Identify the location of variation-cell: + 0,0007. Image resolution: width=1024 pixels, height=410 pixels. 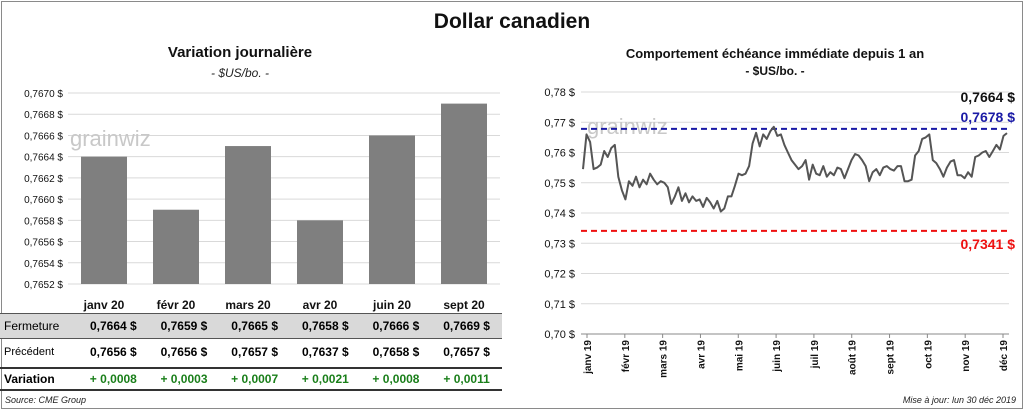
(255, 379).